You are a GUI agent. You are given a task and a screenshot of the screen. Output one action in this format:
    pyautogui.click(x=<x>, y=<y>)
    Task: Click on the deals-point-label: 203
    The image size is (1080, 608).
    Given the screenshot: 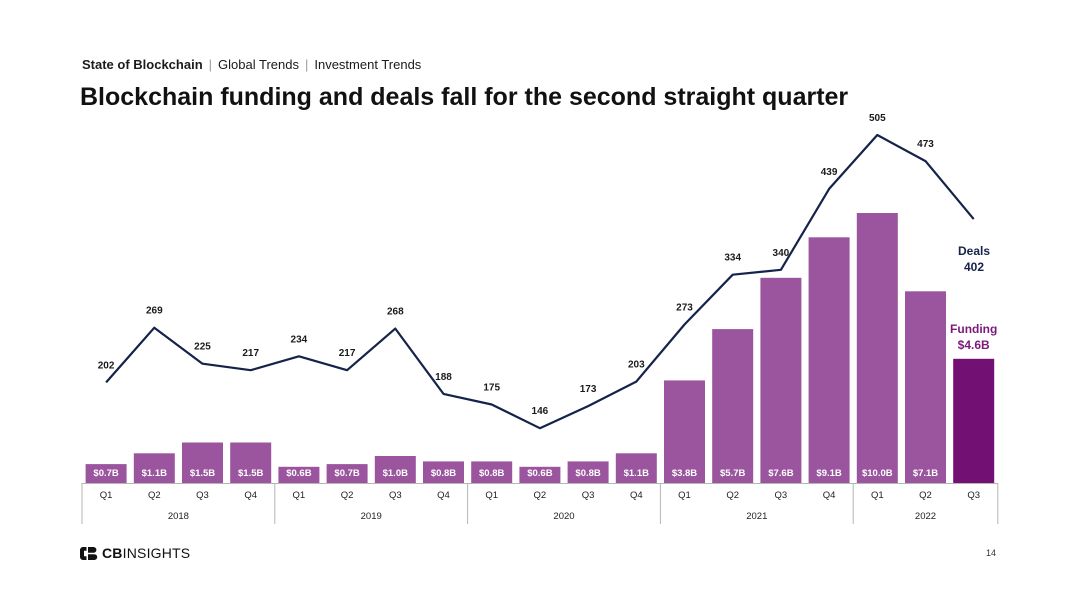 What is the action you would take?
    pyautogui.click(x=636, y=365)
    